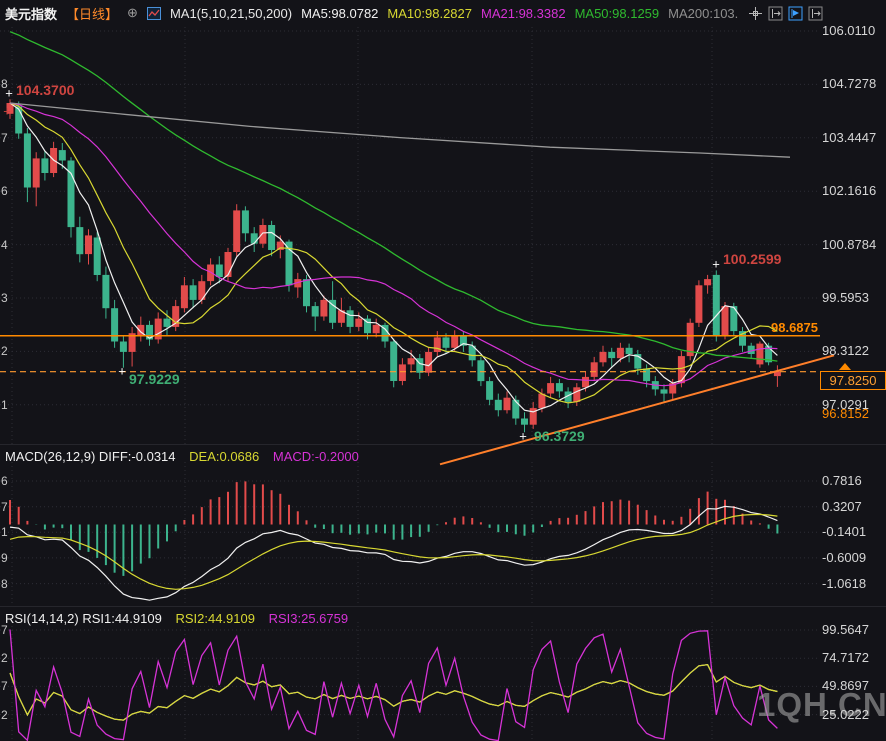 The image size is (886, 741). What do you see at coordinates (853, 380) in the screenshot?
I see `current-price-badge: 97.8250` at bounding box center [853, 380].